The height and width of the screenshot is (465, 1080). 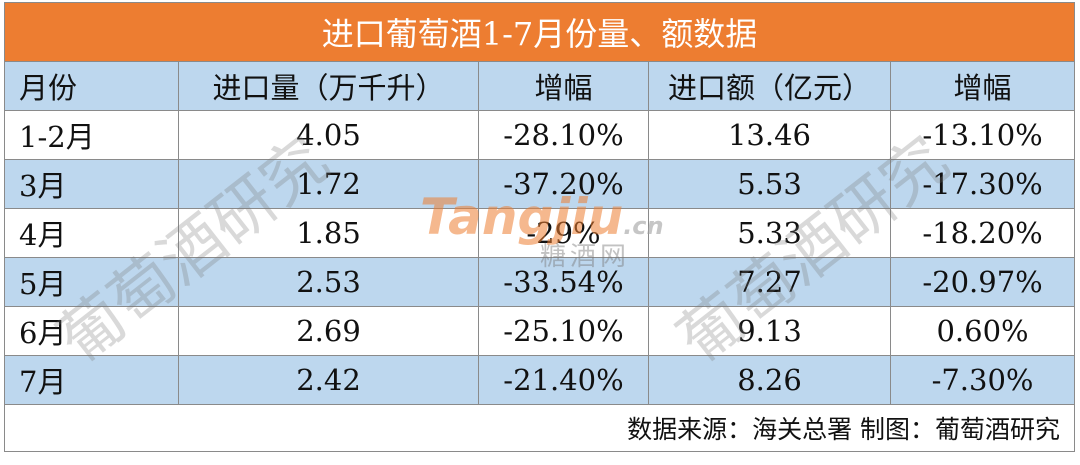 What do you see at coordinates (982, 282) in the screenshot?
I see `cell: -20.97%` at bounding box center [982, 282].